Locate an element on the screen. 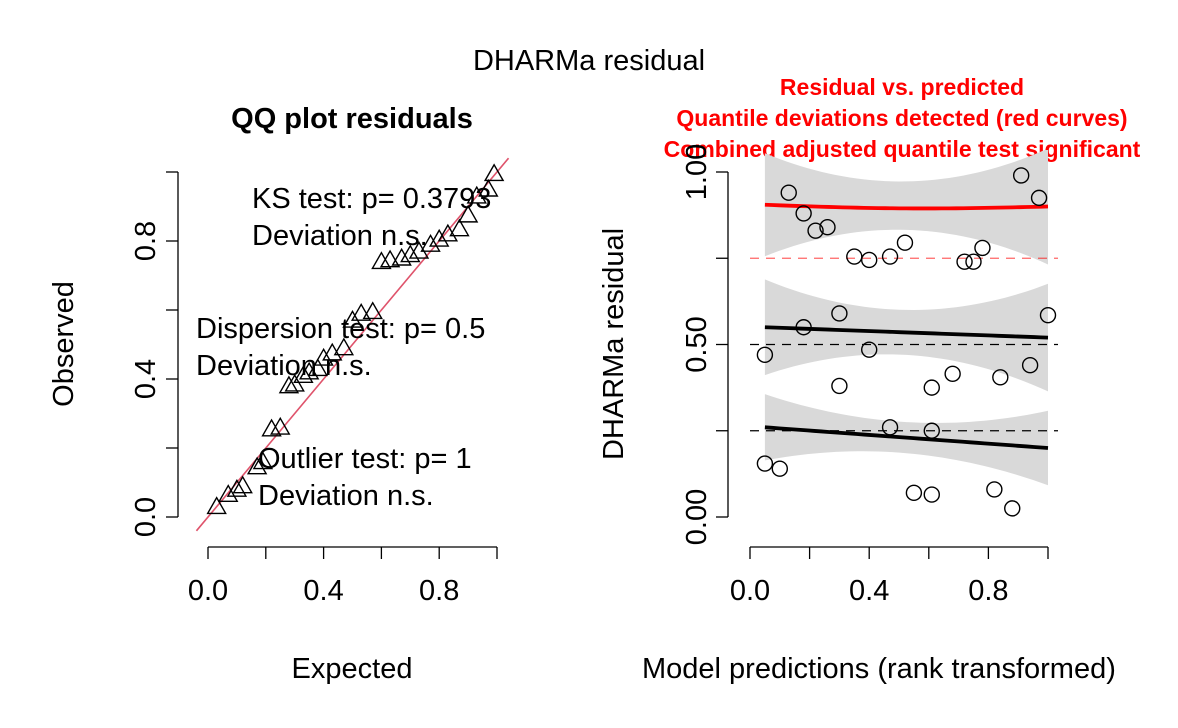  residual-x-axis: 0.0 0.4 0.8 is located at coordinates (889, 576).